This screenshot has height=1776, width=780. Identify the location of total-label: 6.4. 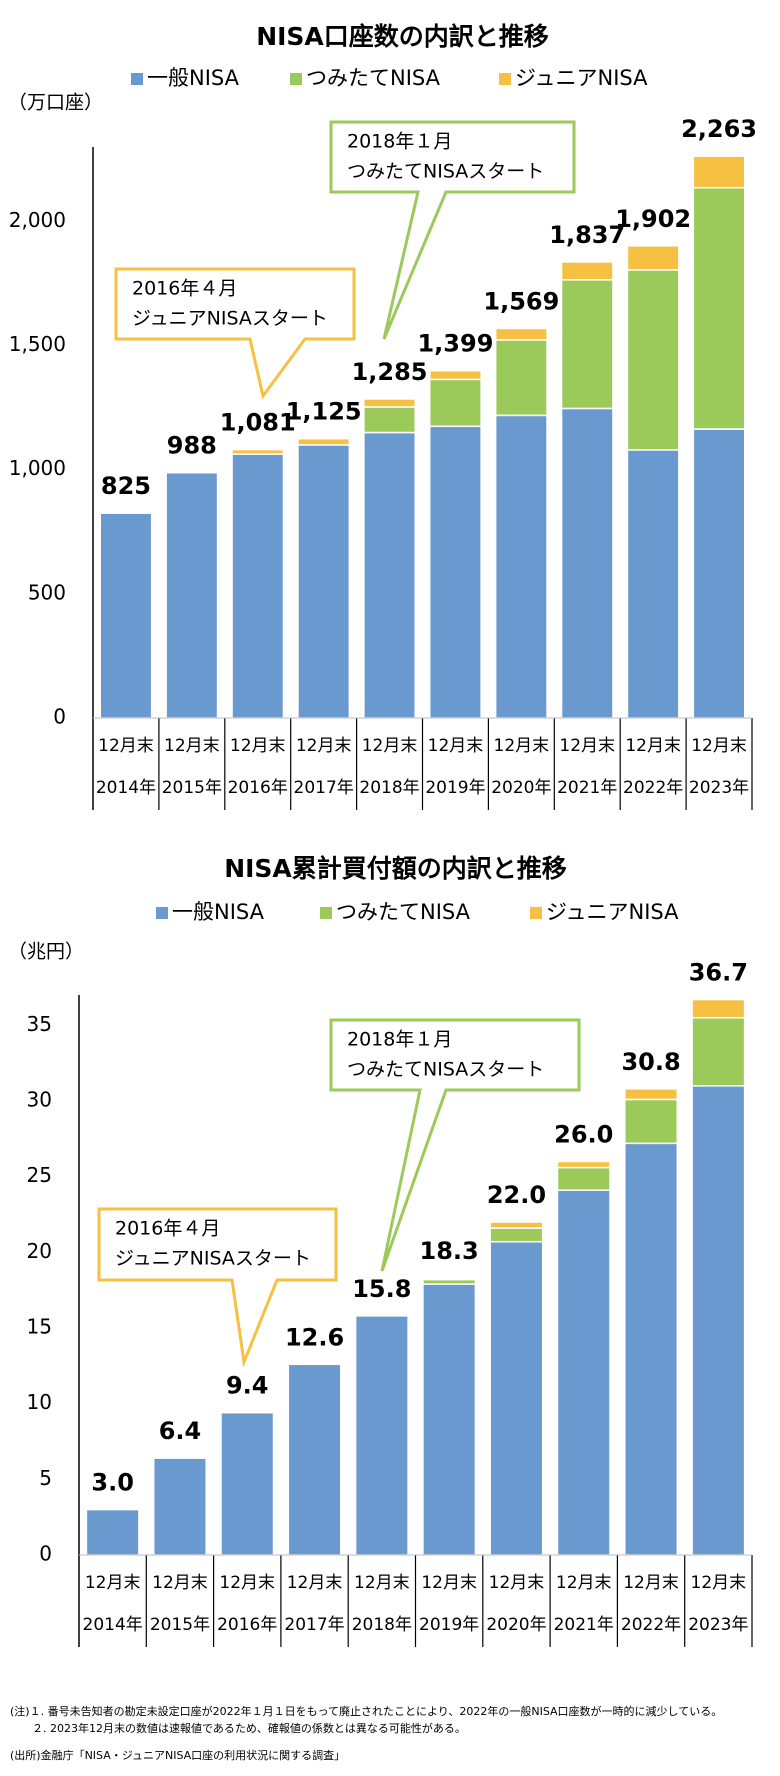
(180, 1431).